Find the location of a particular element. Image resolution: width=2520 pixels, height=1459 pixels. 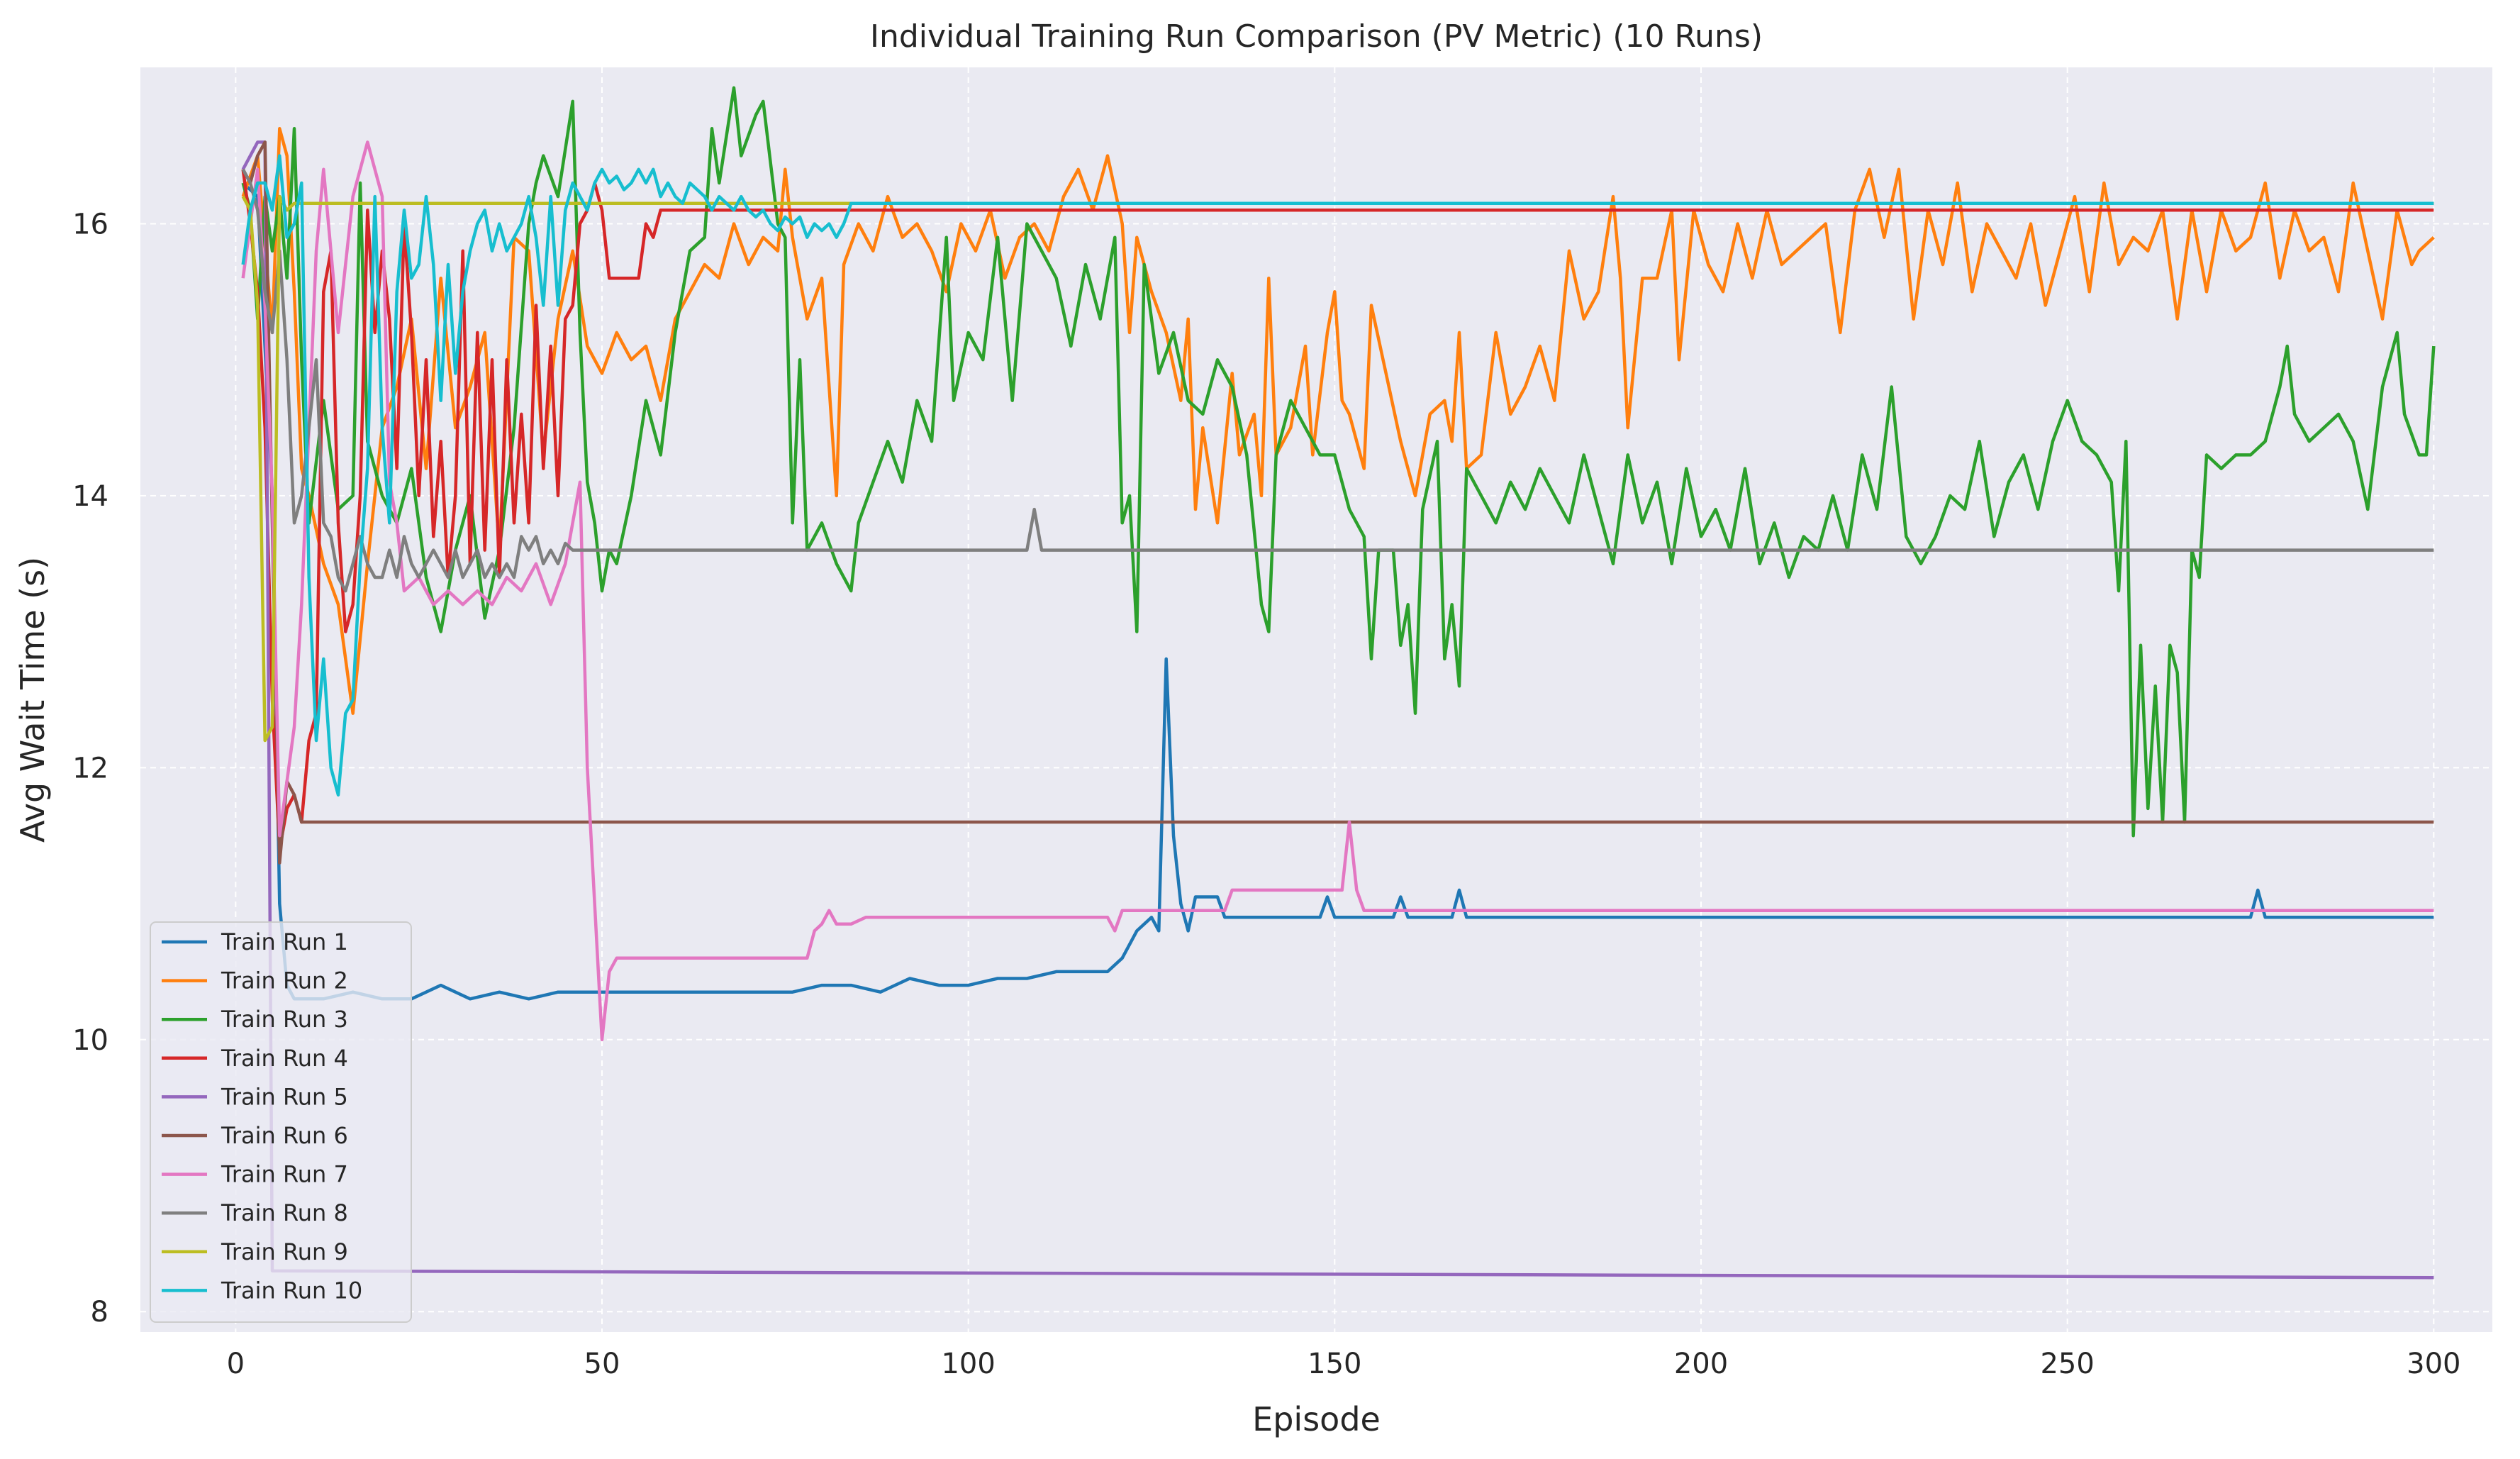

legend-item-label: Train Run 1 is located at coordinates (285, 941).